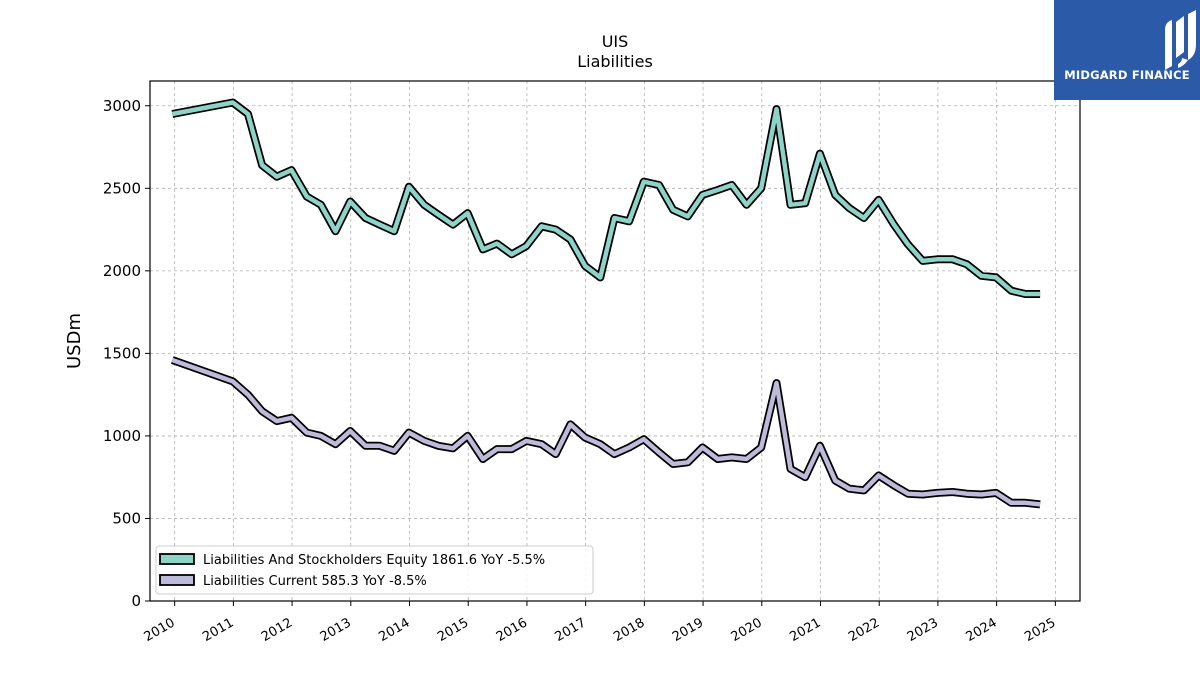 This screenshot has width=1200, height=675. Describe the element at coordinates (122, 271) in the screenshot. I see `y-tick-label: 2000` at that location.